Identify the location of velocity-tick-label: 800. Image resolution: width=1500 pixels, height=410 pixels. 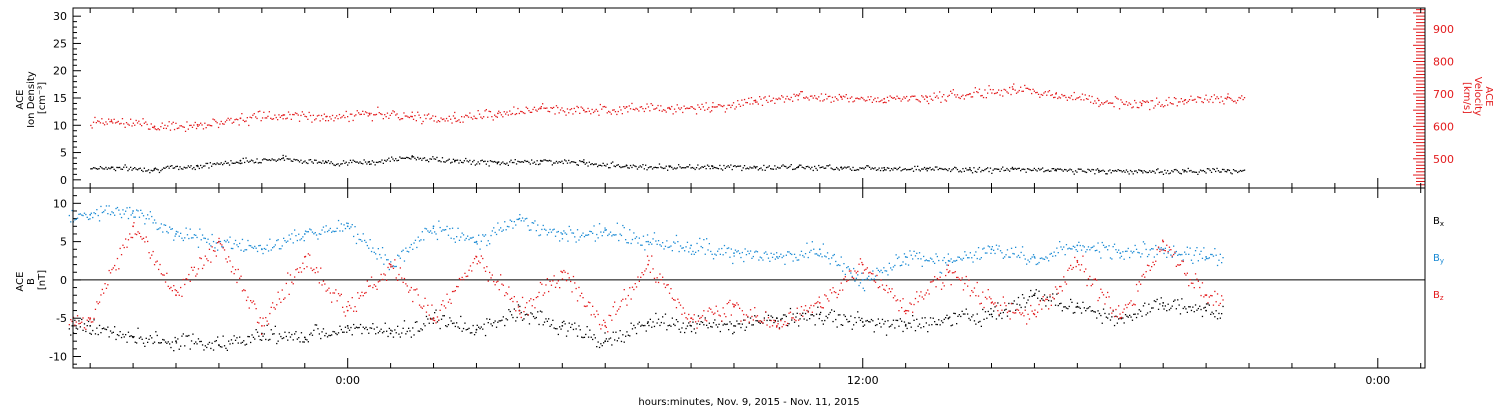
(1443, 62).